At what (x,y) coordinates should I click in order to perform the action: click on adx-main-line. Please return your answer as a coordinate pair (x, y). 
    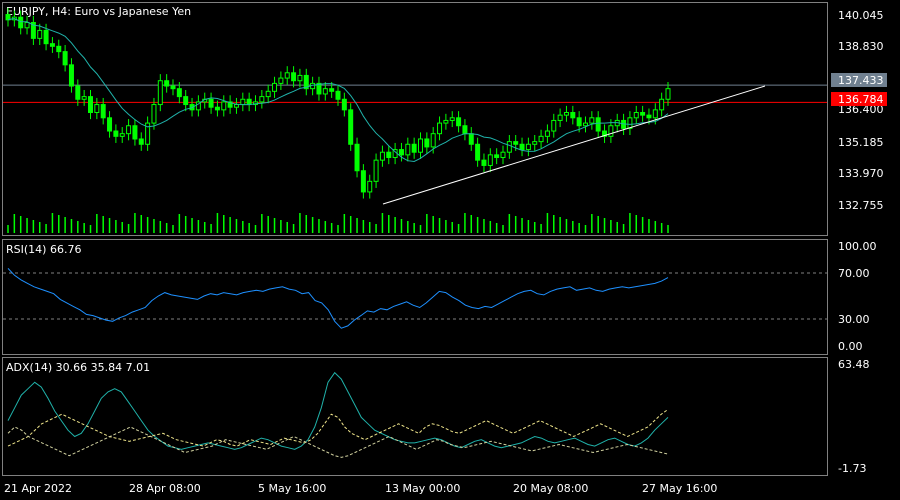
    Looking at the image, I should click on (338, 410).